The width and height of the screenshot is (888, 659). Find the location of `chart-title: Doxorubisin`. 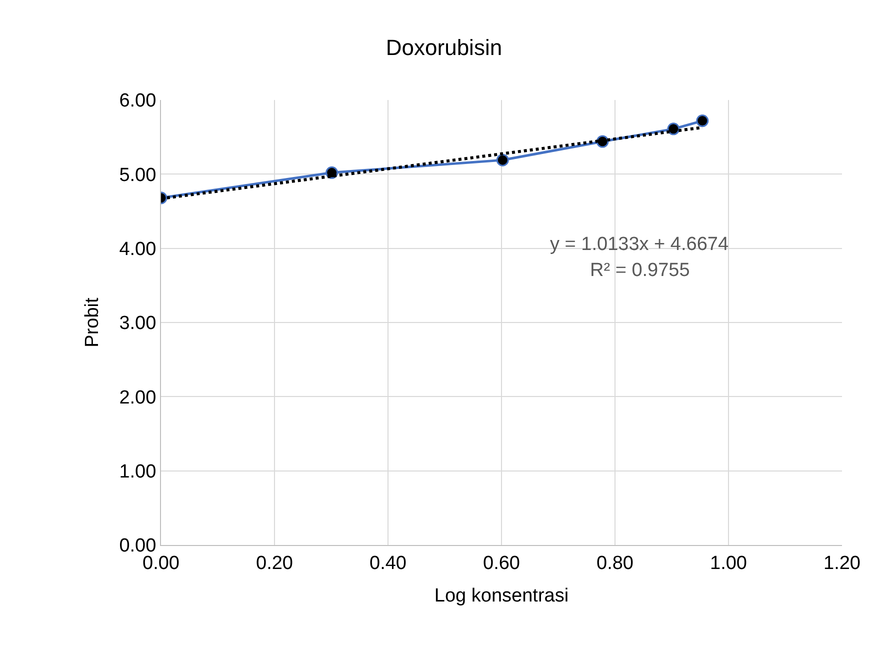

chart-title: Doxorubisin is located at coordinates (444, 47).